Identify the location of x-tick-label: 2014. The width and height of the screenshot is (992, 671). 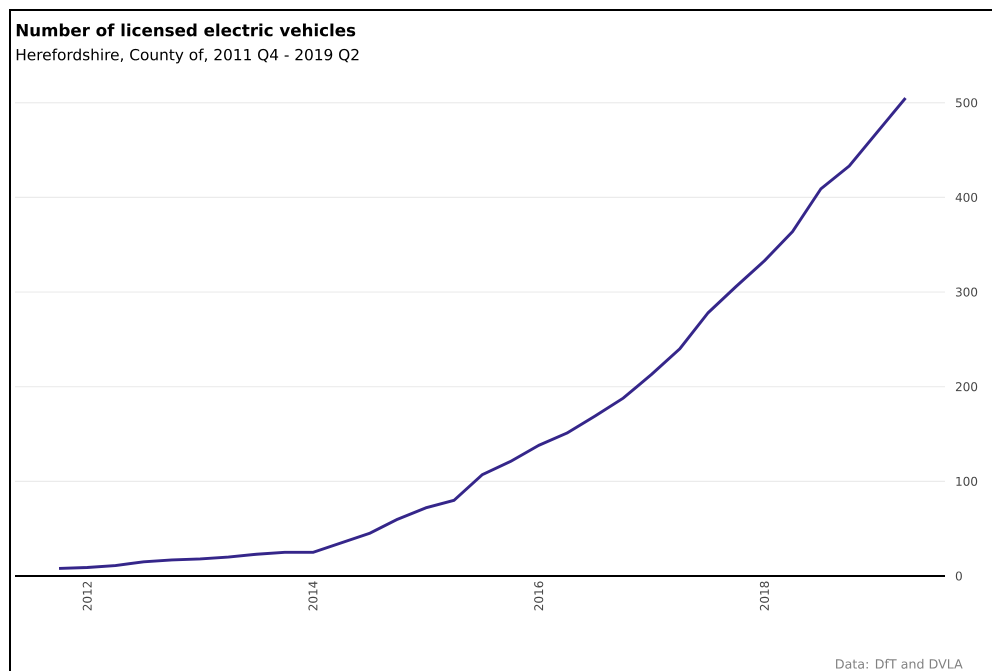
(313, 595).